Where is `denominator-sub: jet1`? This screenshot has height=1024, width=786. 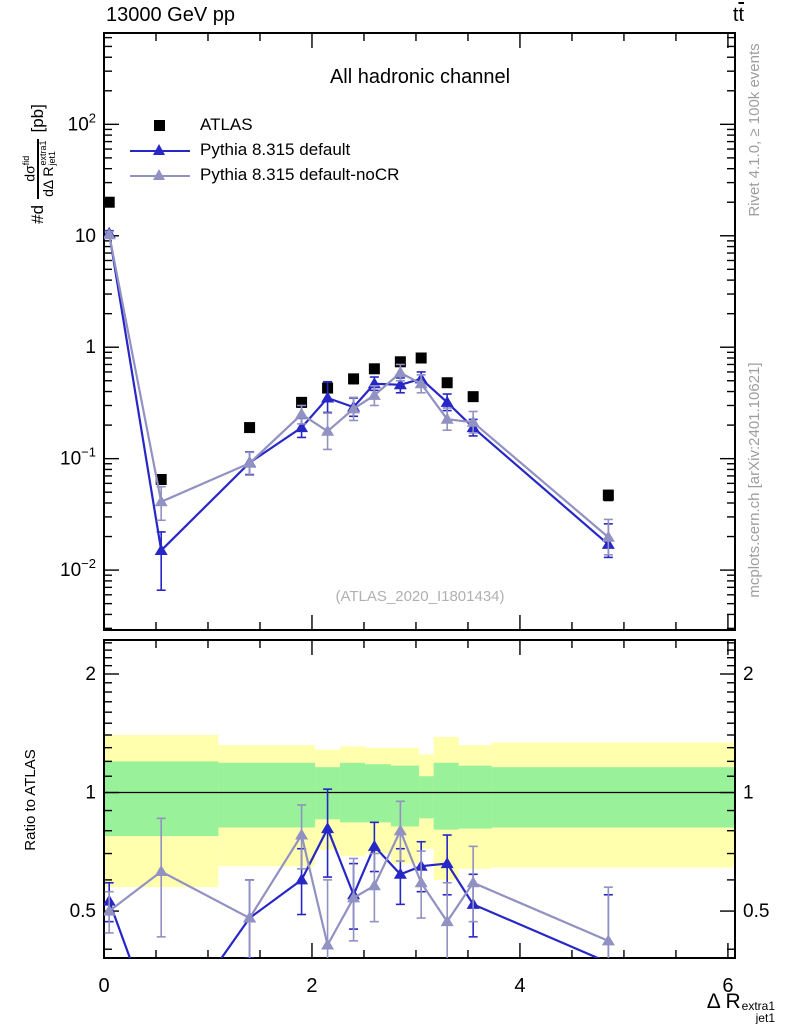
denominator-sub: jet1 is located at coordinates (52, 158).